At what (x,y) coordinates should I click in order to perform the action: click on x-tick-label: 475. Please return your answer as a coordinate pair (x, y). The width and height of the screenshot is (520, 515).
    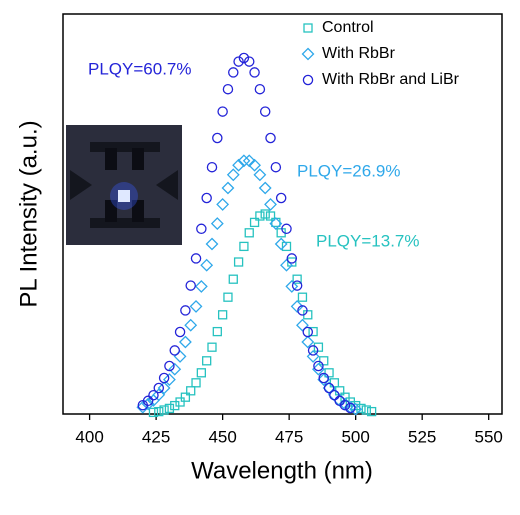
    Looking at the image, I should click on (289, 436).